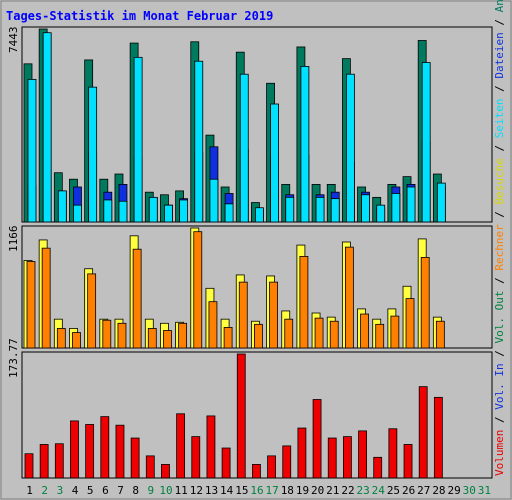  Describe the element at coordinates (363, 490) in the screenshot. I see `day-label-23: 23` at that location.